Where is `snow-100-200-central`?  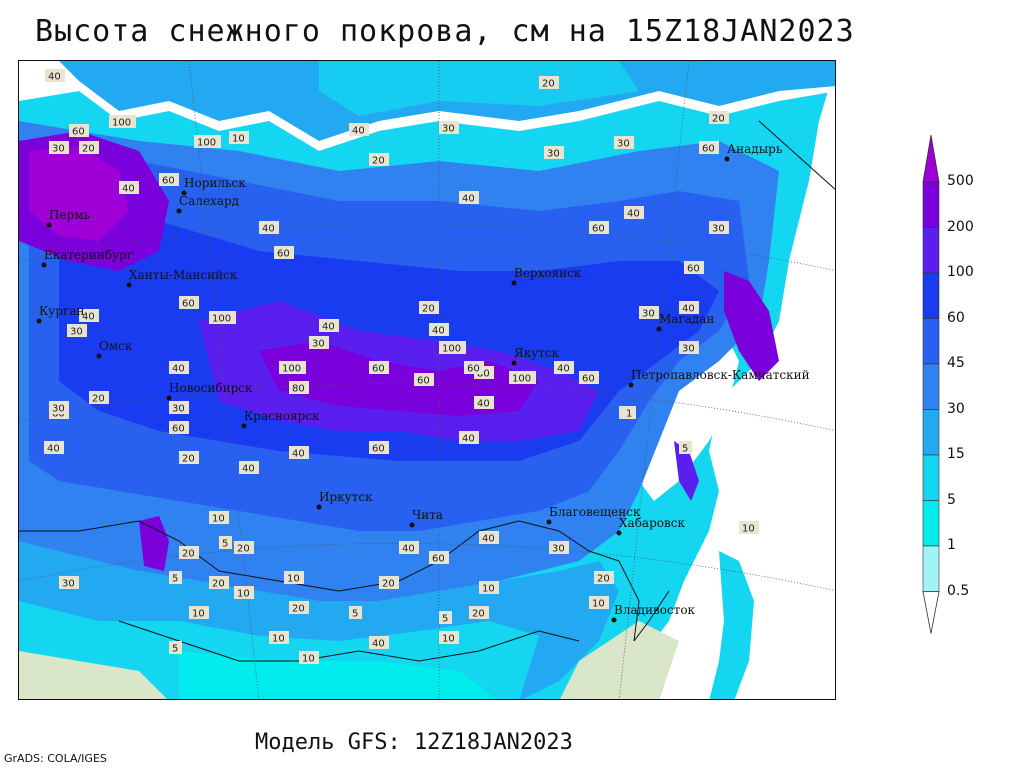
snow-100-200-central is located at coordinates (399, 378).